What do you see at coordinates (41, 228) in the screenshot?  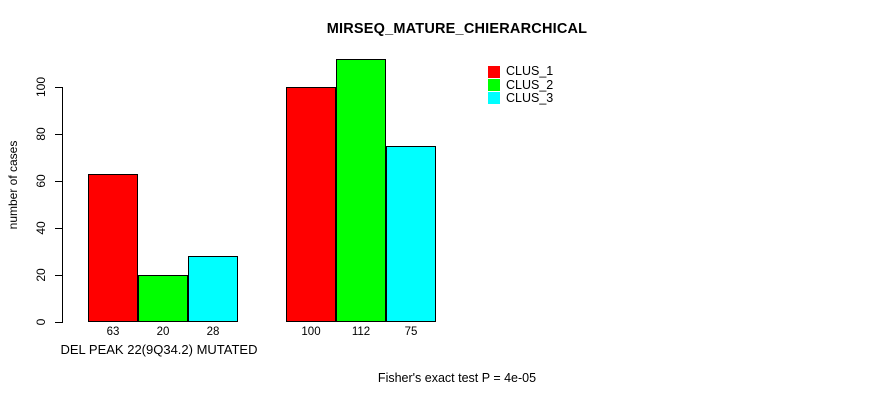 I see `y-tick-label: 40` at bounding box center [41, 228].